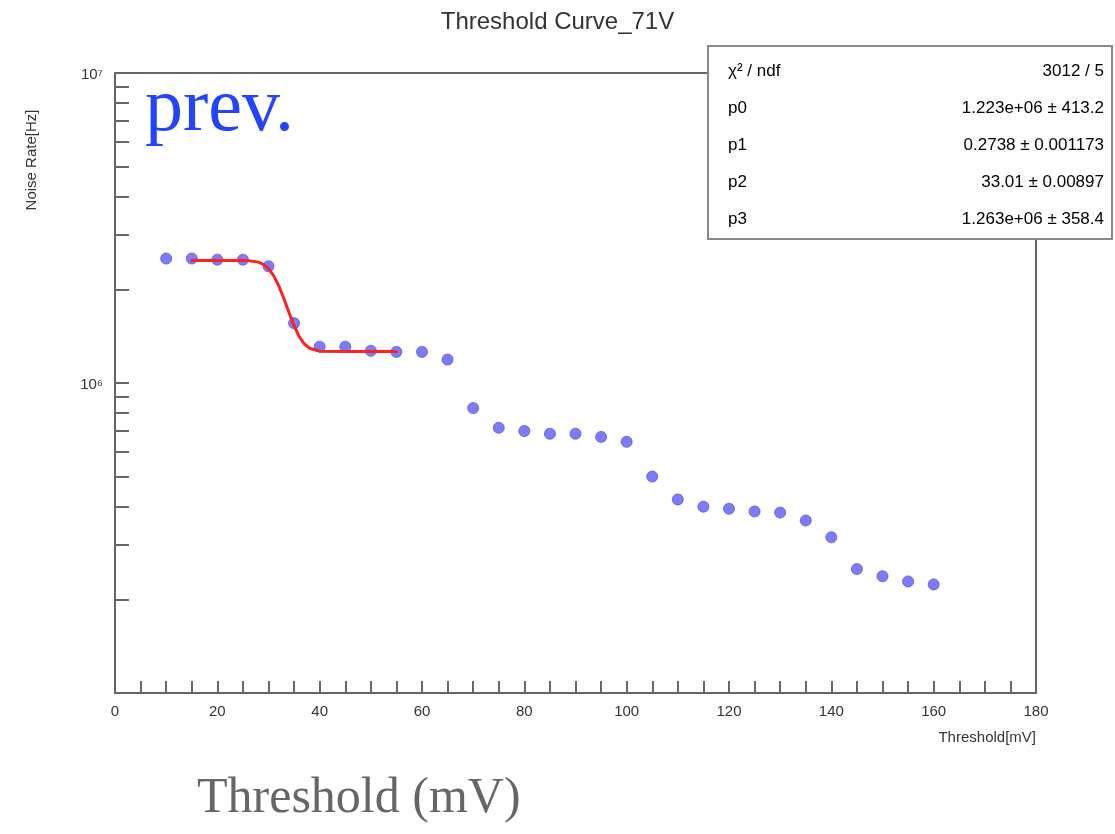  Describe the element at coordinates (754, 70) in the screenshot. I see `annotation: χ² / ndf` at that location.